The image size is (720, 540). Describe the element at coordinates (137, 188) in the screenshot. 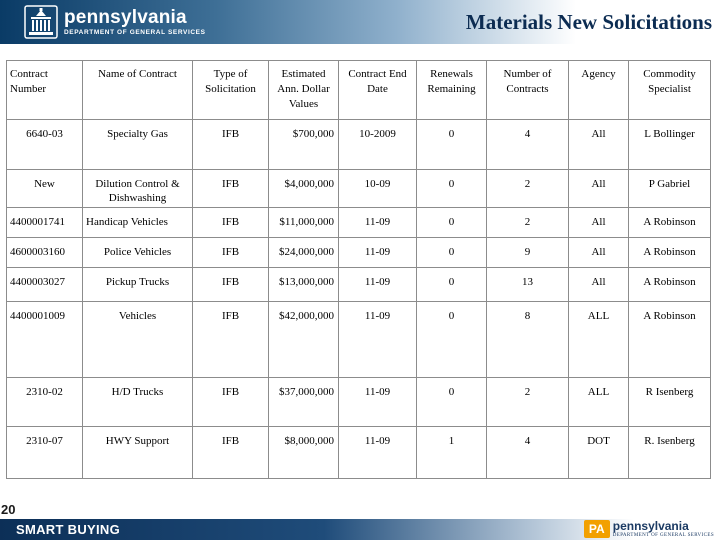

I see `contract-name-cell: Dilution Control & Dishwashing` at that location.